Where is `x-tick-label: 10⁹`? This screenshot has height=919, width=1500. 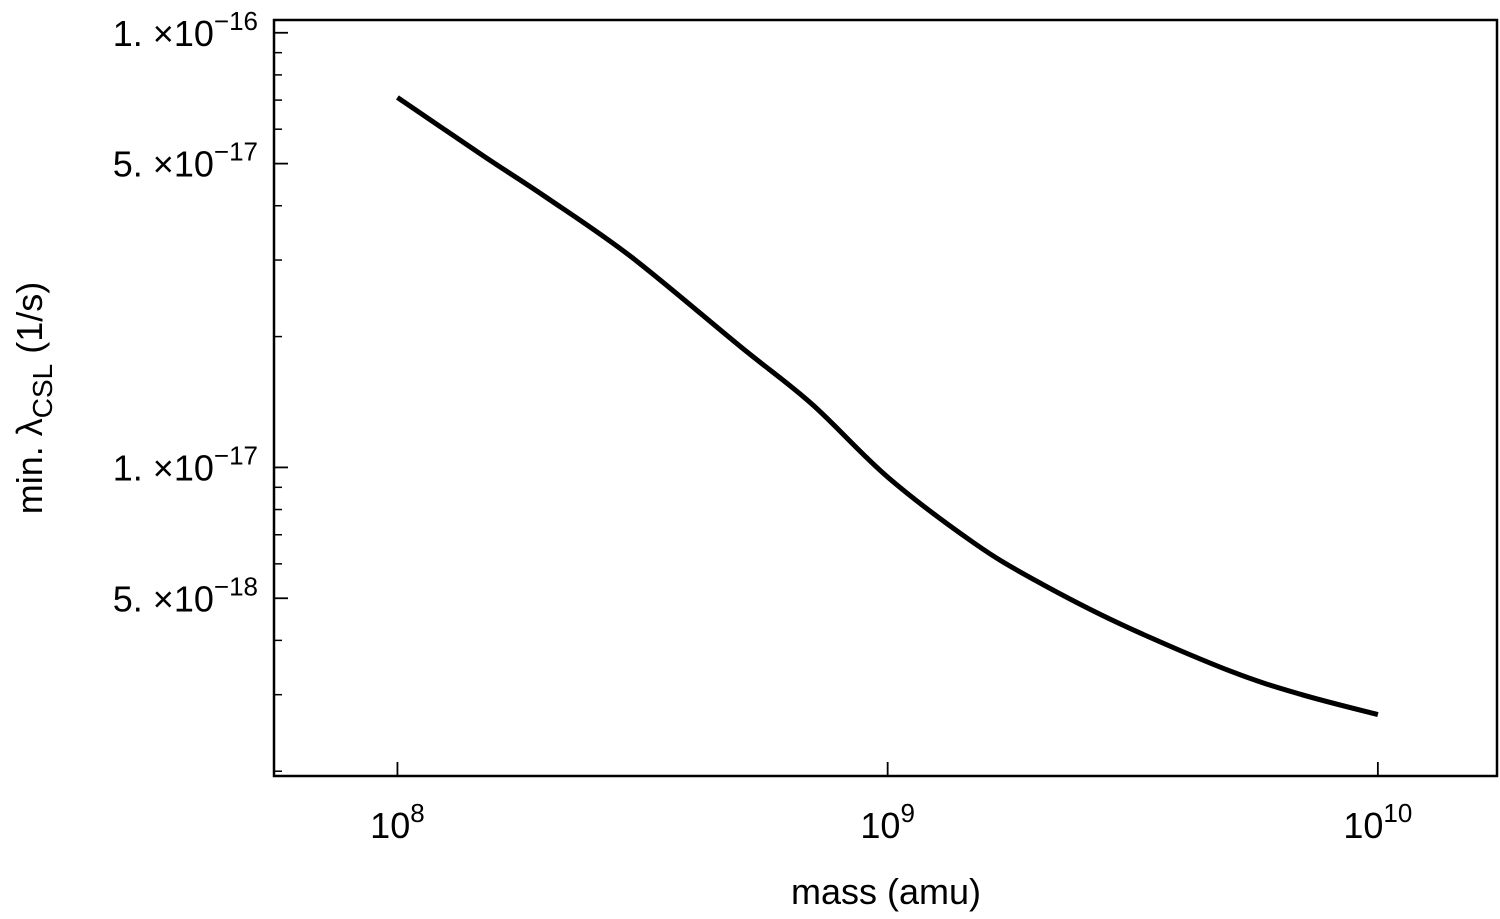 x-tick-label: 10⁹ is located at coordinates (887, 822).